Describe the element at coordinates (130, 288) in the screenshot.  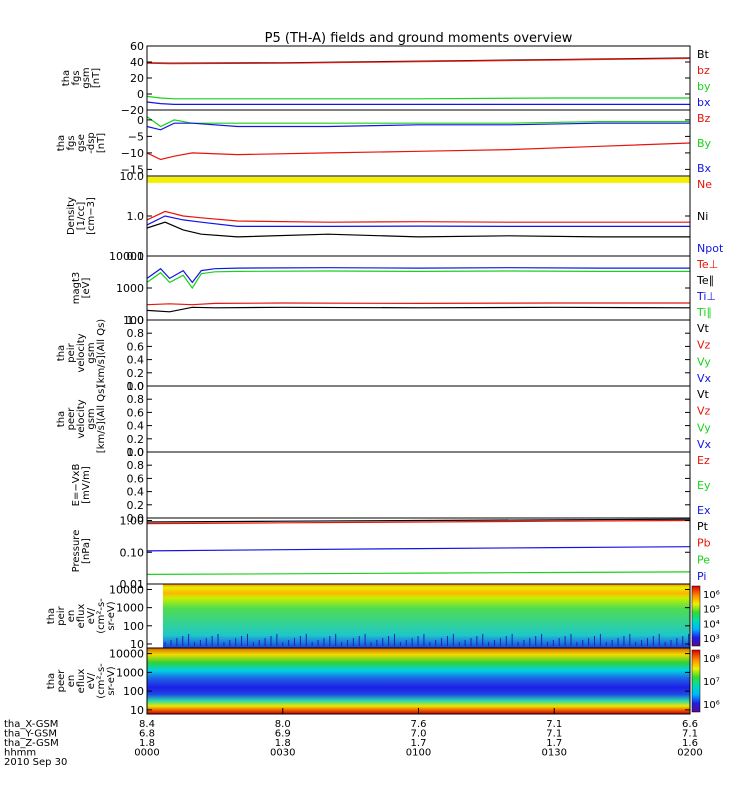
I see `y-tick-label: 1000` at that location.